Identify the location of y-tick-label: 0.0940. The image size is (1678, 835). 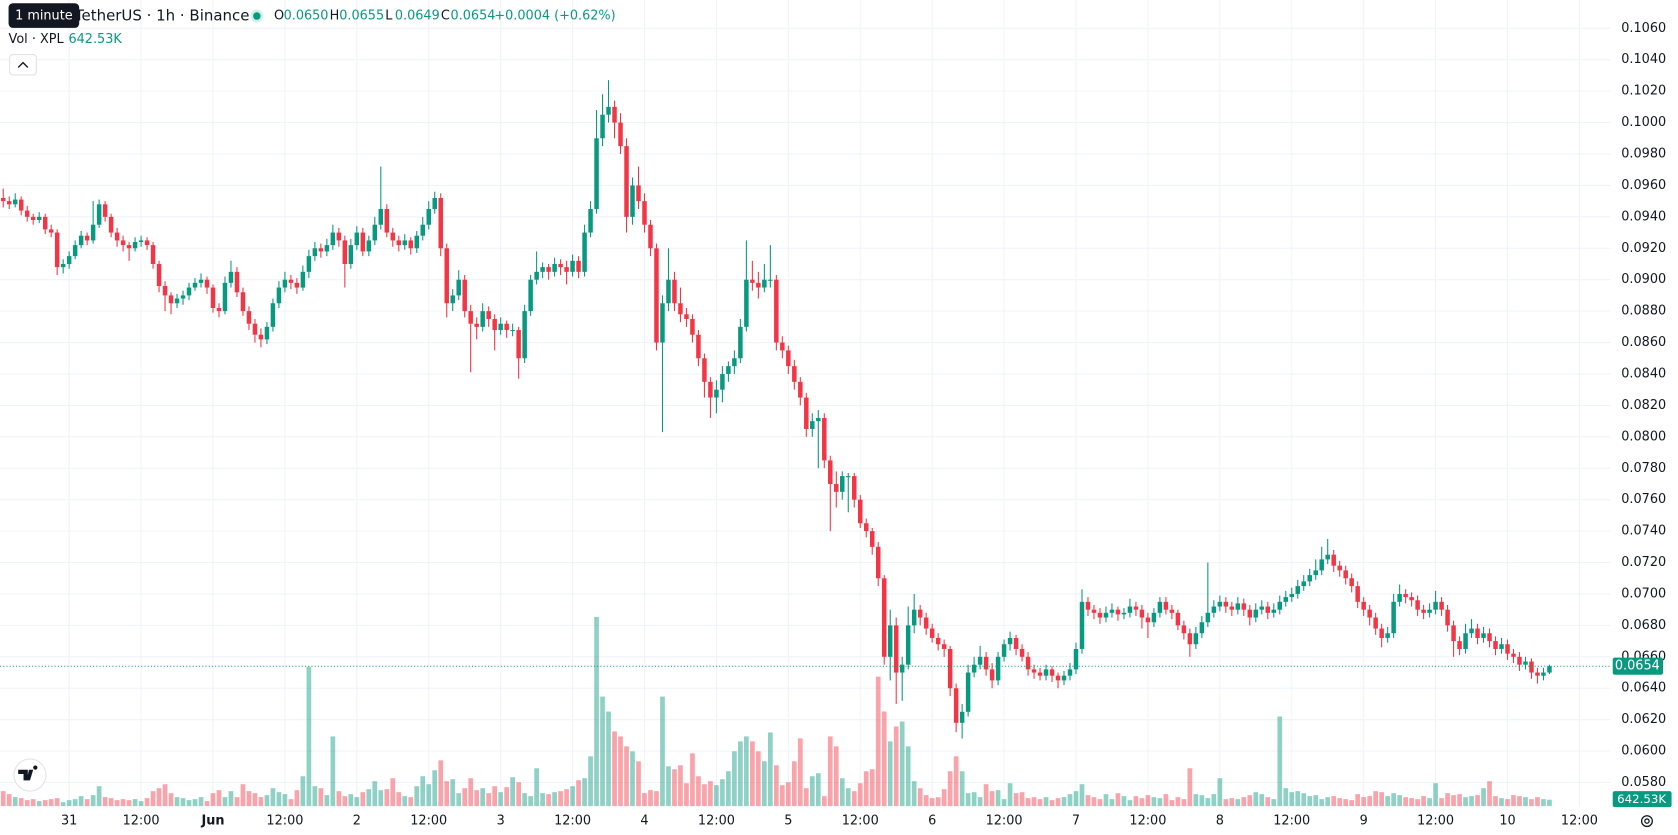
(1643, 216).